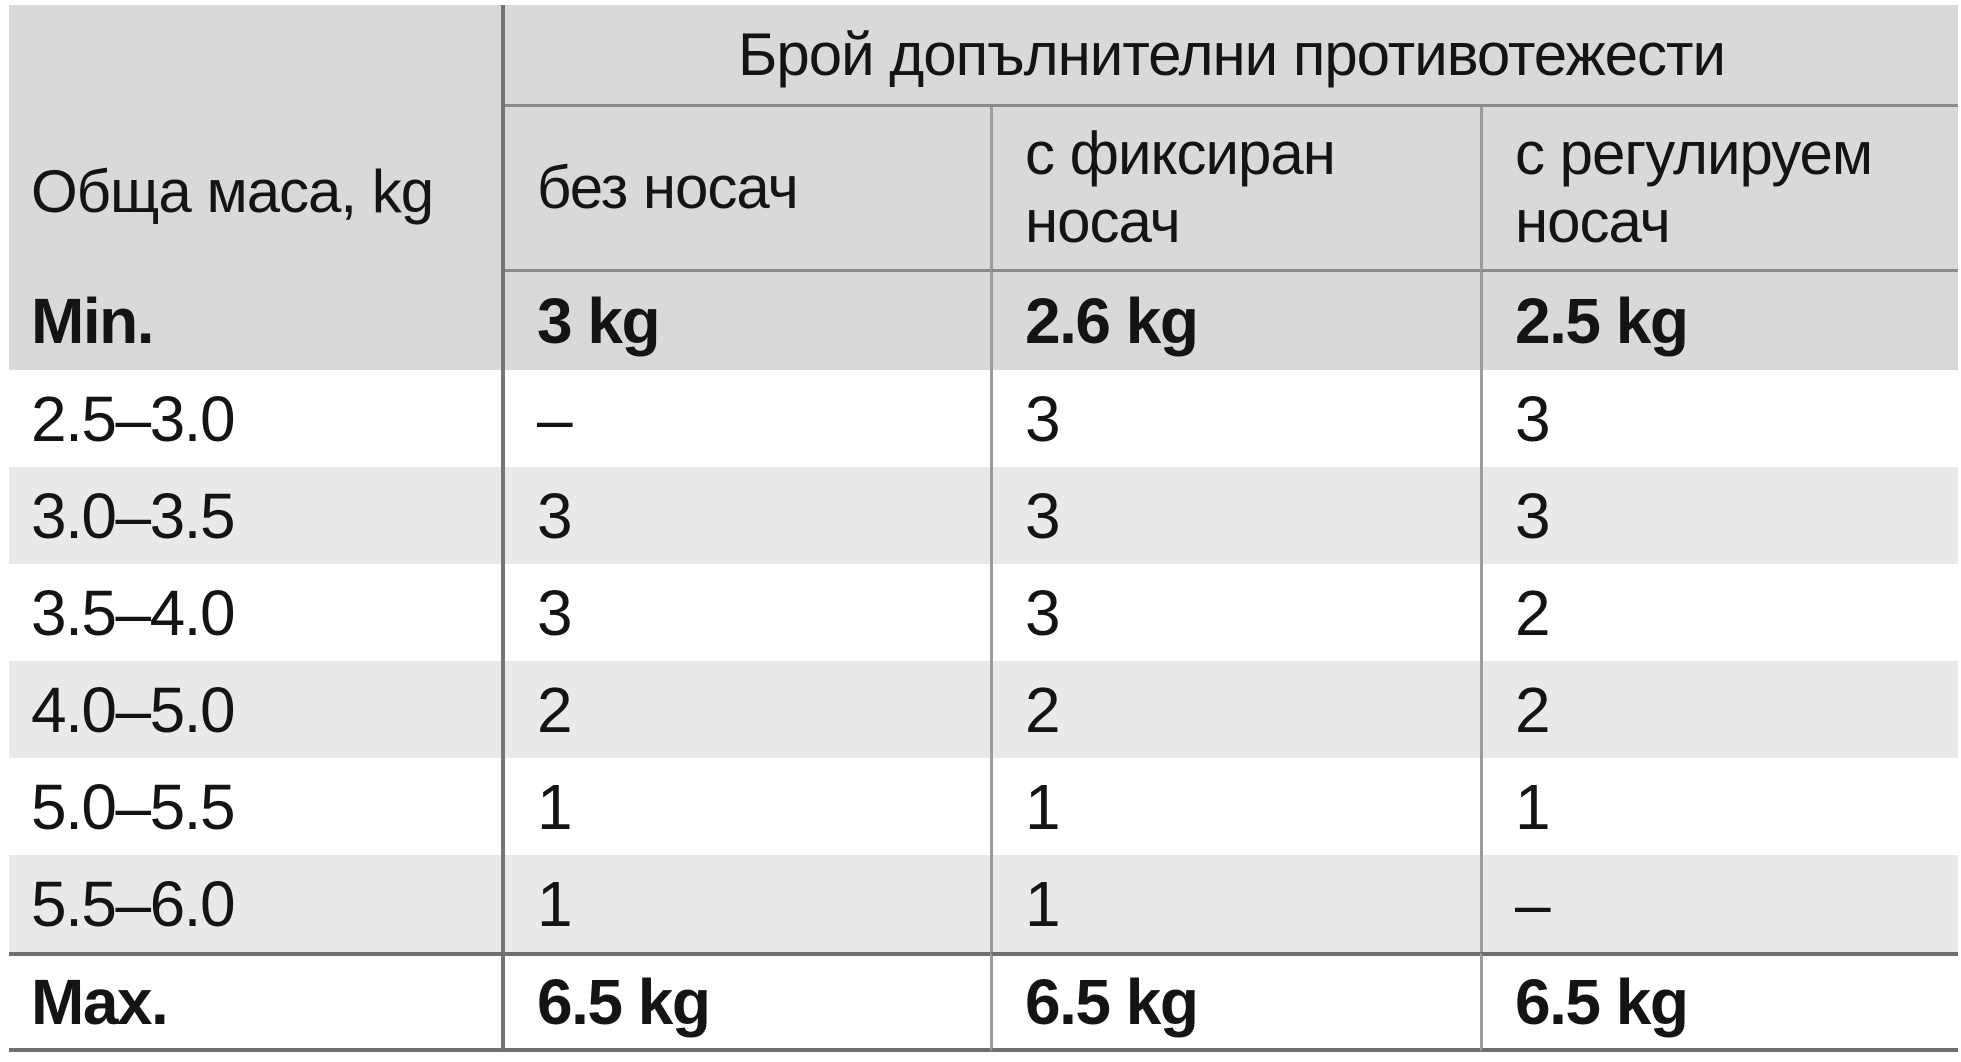 The image size is (1961, 1062). I want to click on range-cell: 3.5–4.0, so click(257, 612).